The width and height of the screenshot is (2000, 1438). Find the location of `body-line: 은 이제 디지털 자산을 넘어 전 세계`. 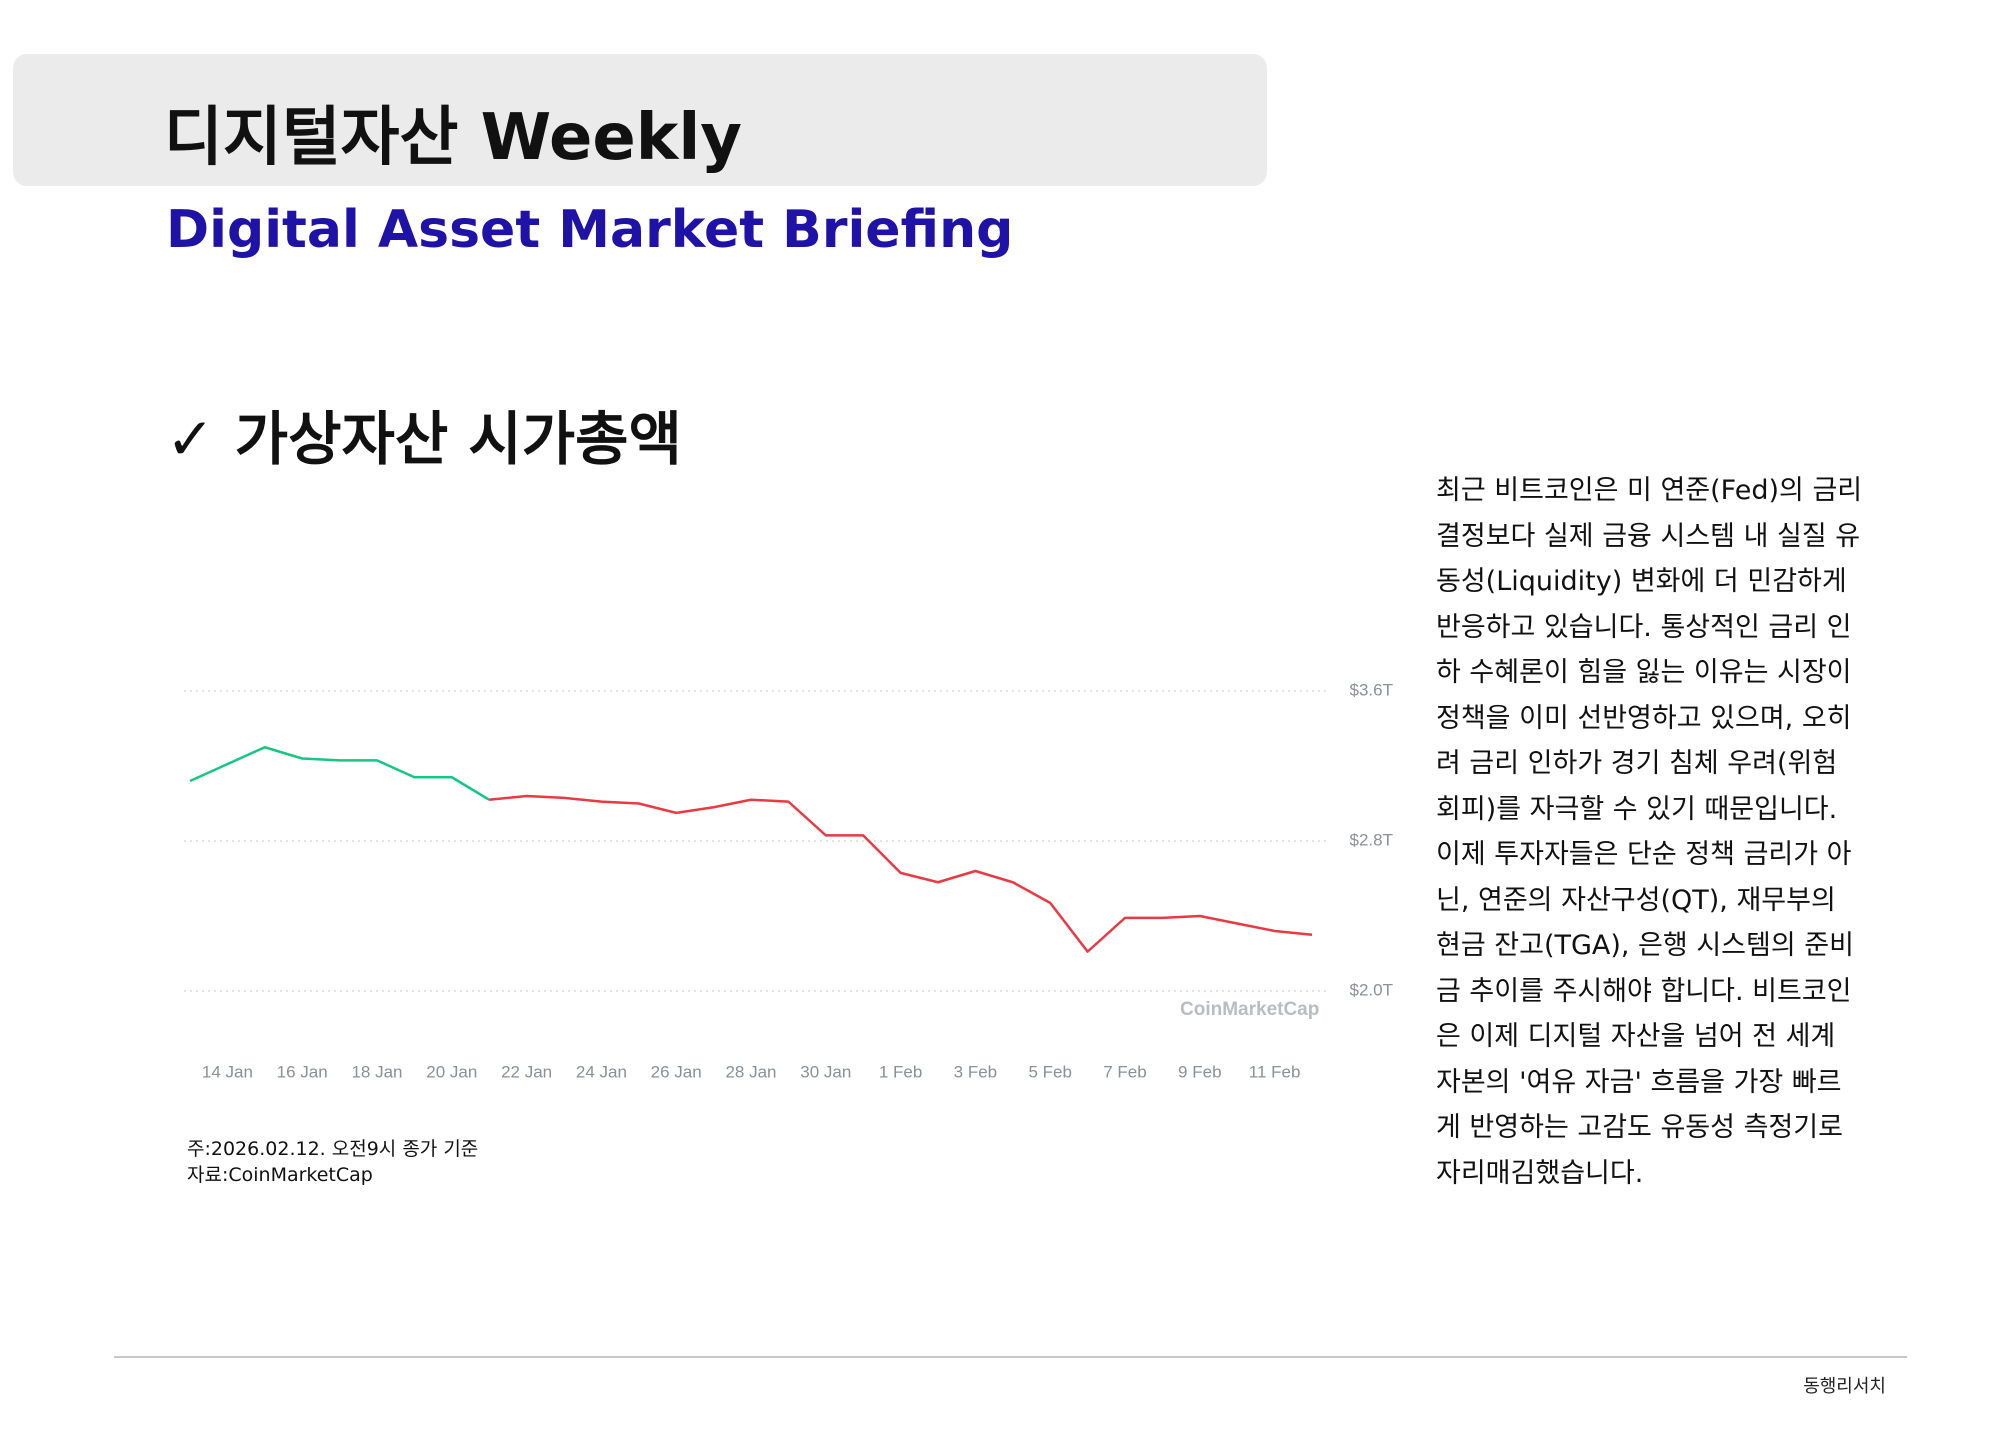

body-line: 은 이제 디지털 자산을 넘어 전 세계 is located at coordinates (1636, 1036).